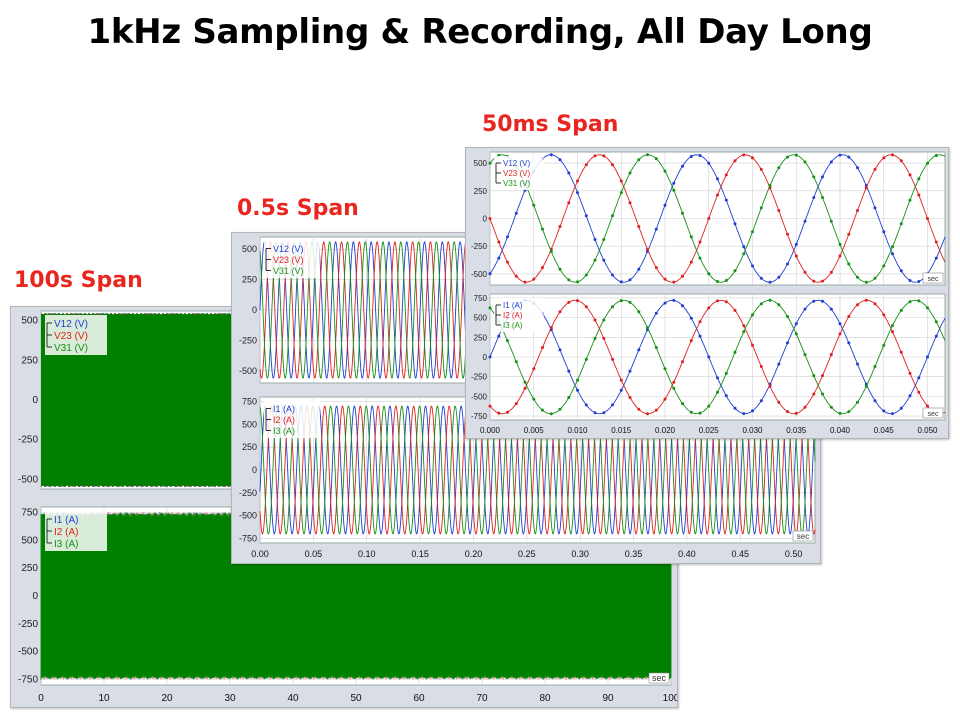  Describe the element at coordinates (519, 315) in the screenshot. I see `legend: I1 (A)I2 (A)I3 (A)` at that location.